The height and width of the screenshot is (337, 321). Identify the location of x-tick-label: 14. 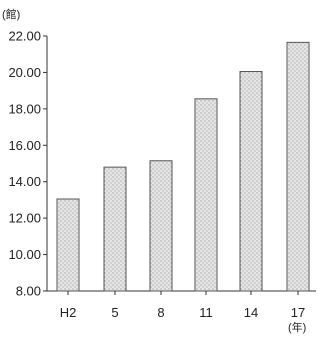
(251, 312).